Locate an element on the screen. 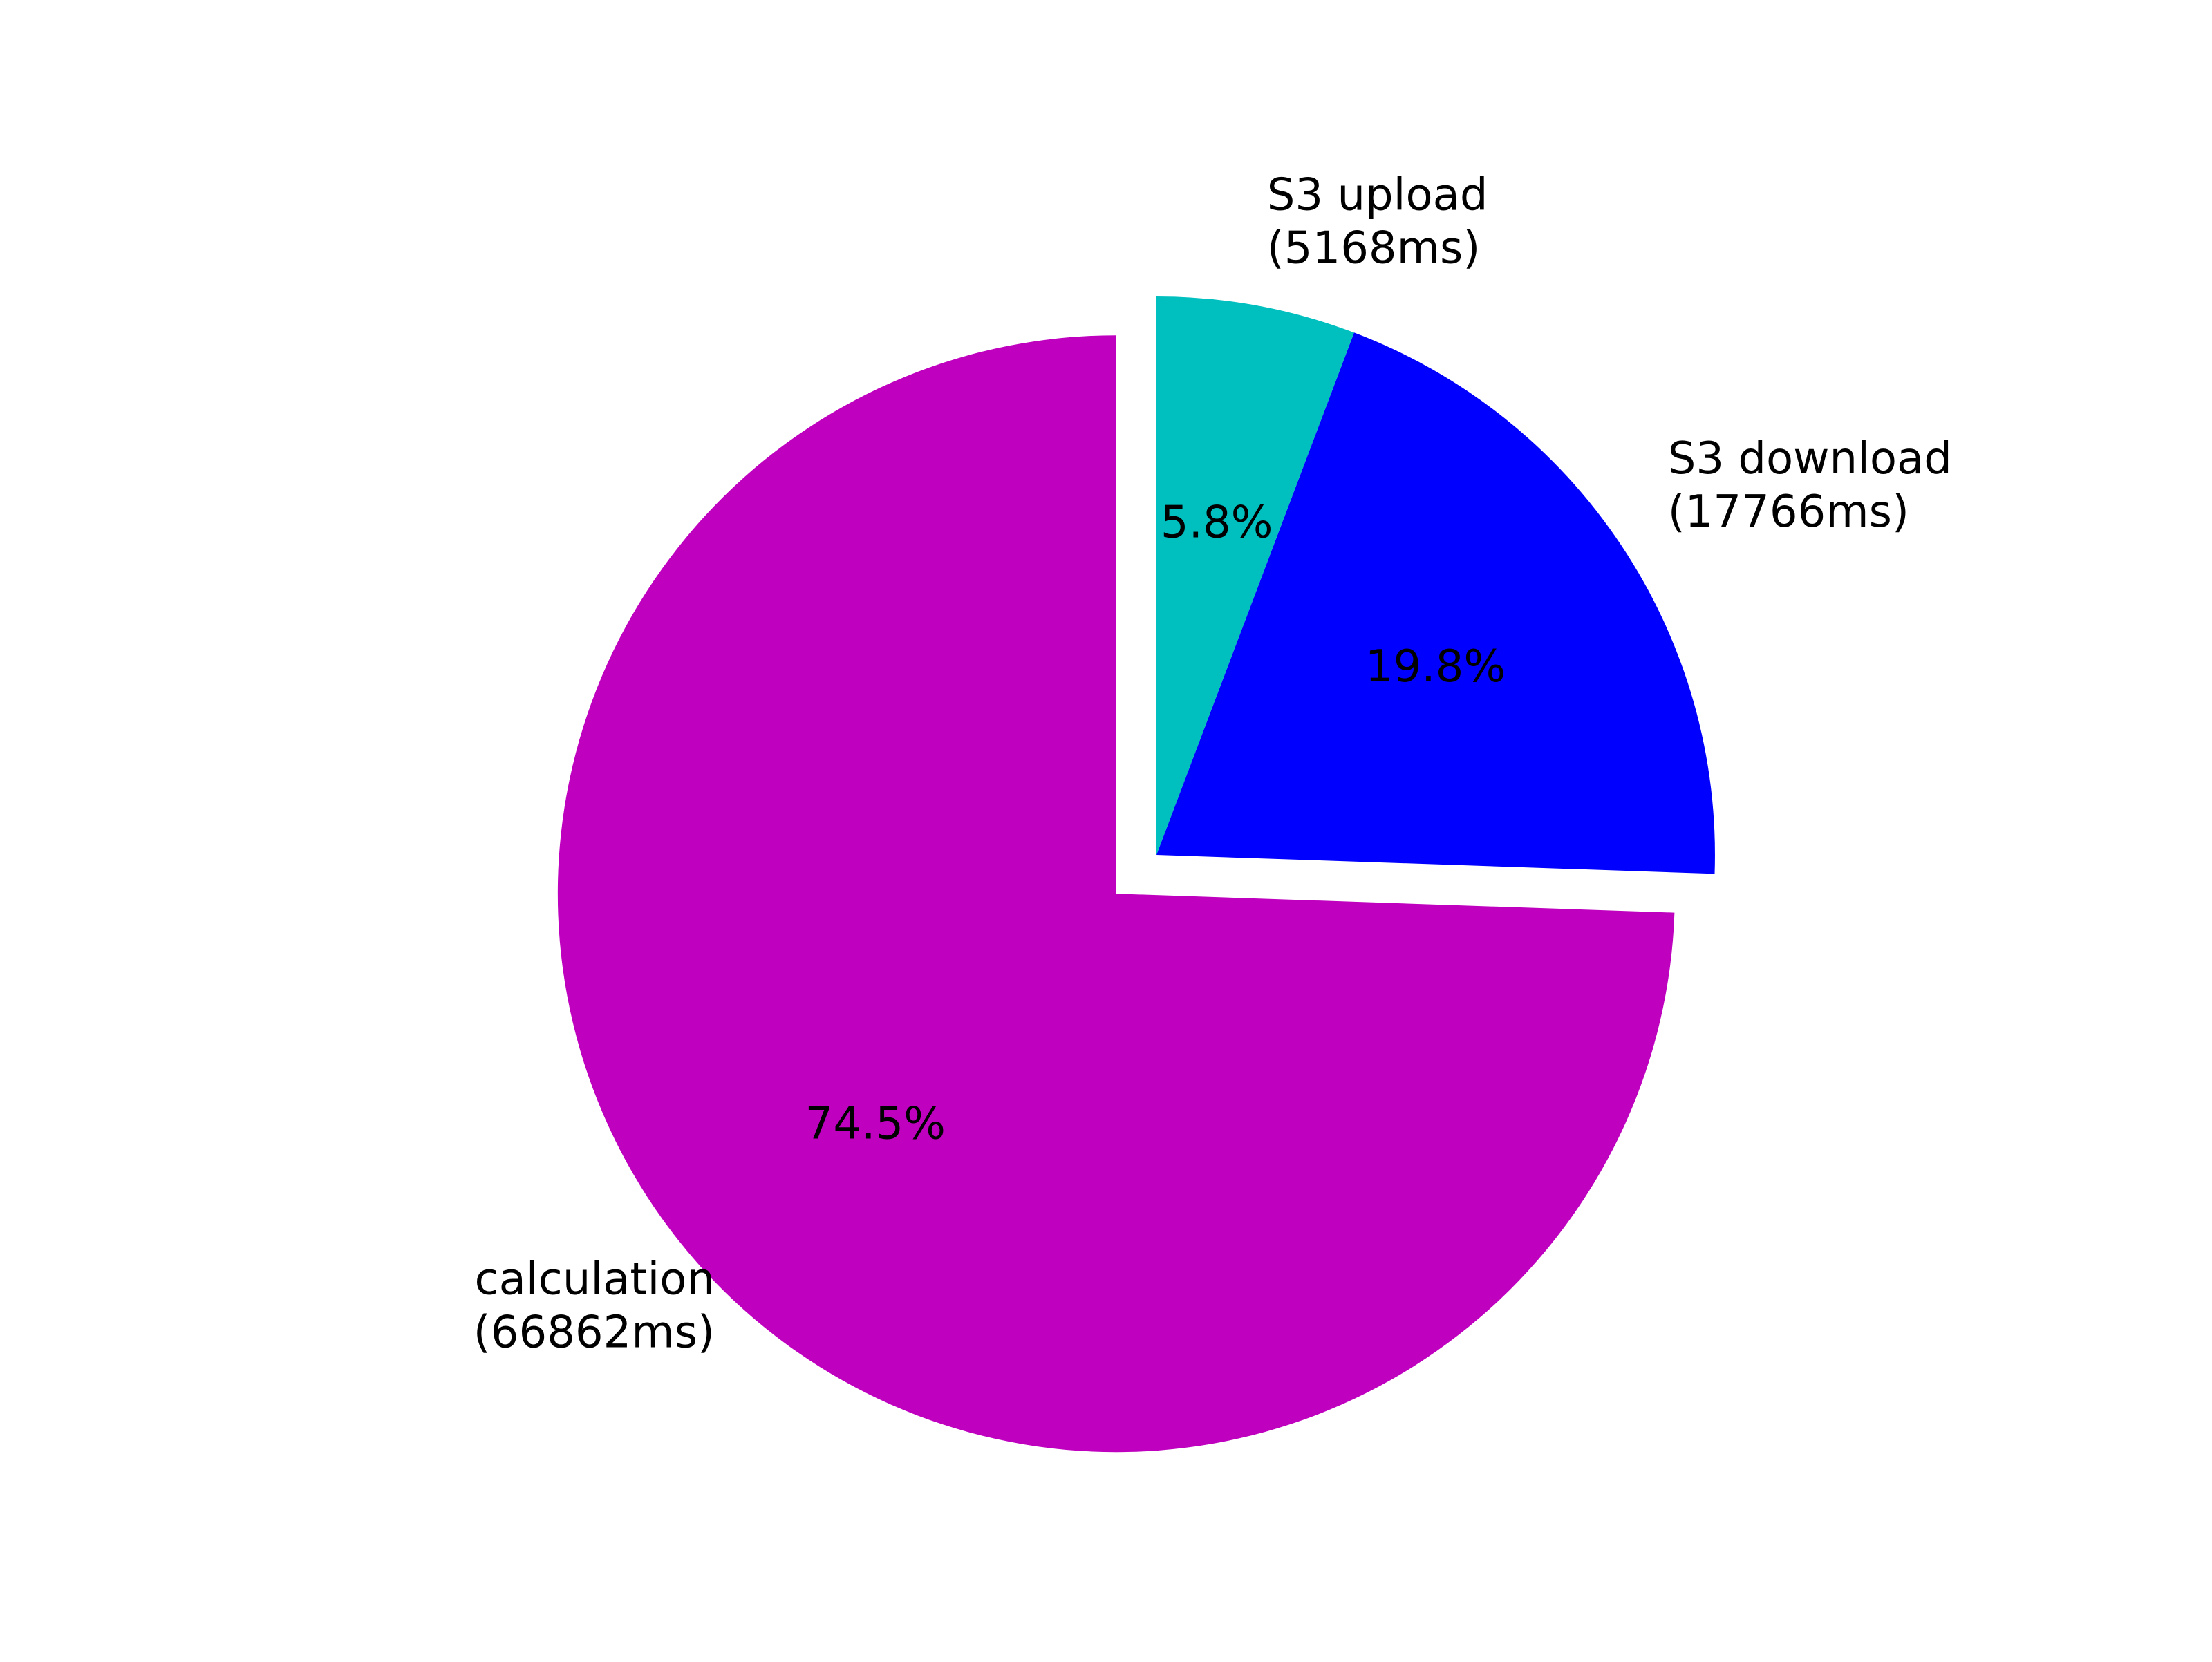 The image size is (2212, 1662). slice-value-calculation: (66862ms) is located at coordinates (595, 1332).